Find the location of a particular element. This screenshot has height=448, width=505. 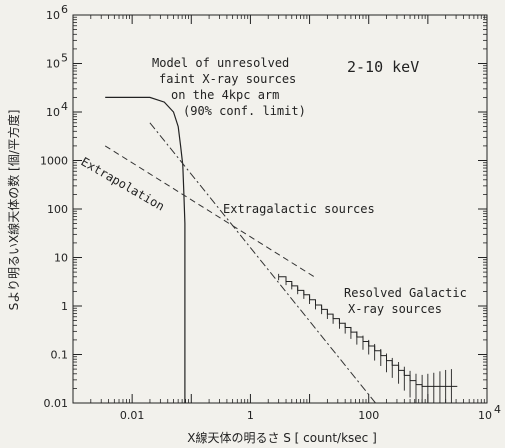

x-tick-label: 10 is located at coordinates (485, 415).